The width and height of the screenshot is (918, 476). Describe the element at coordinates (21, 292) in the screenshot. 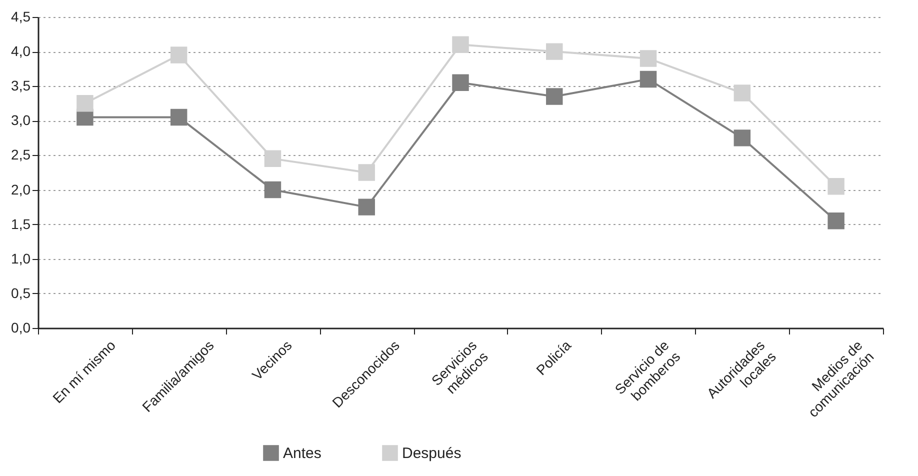

I see `y-tick-label: 0,5` at that location.